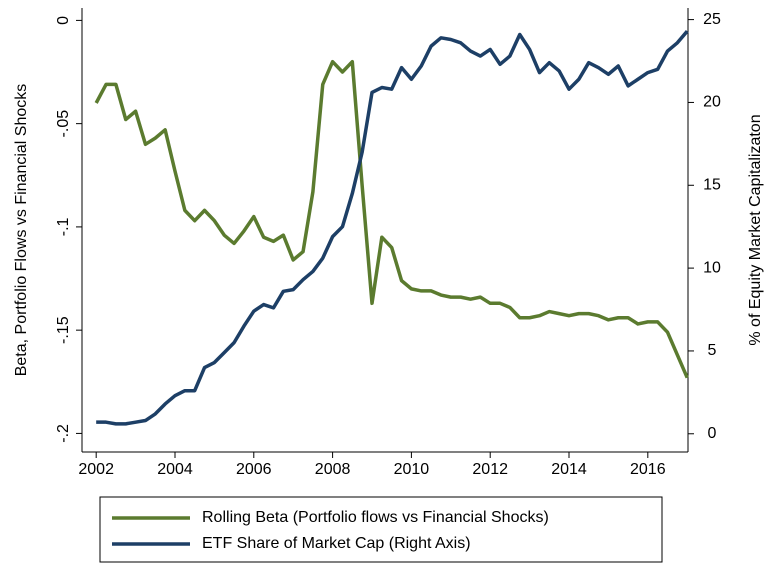 This screenshot has width=766, height=564. I want to click on x-tick-label: 2014, so click(569, 469).